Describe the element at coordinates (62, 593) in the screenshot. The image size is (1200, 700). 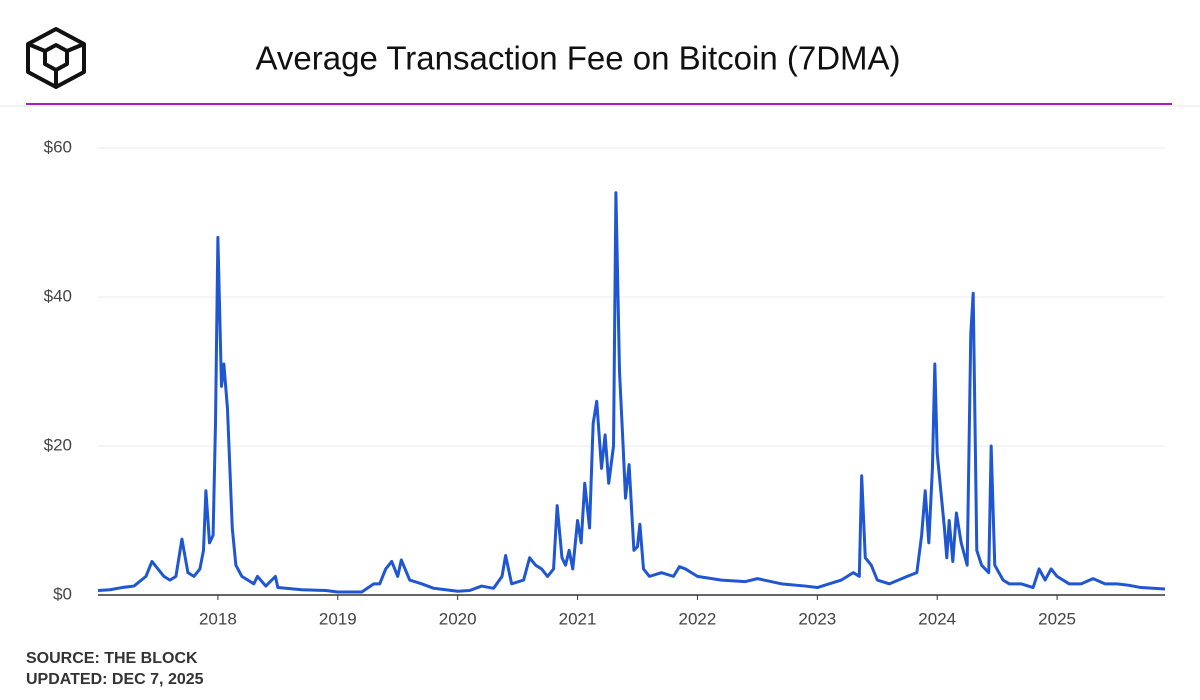
I see `y-tick-label: $0` at that location.